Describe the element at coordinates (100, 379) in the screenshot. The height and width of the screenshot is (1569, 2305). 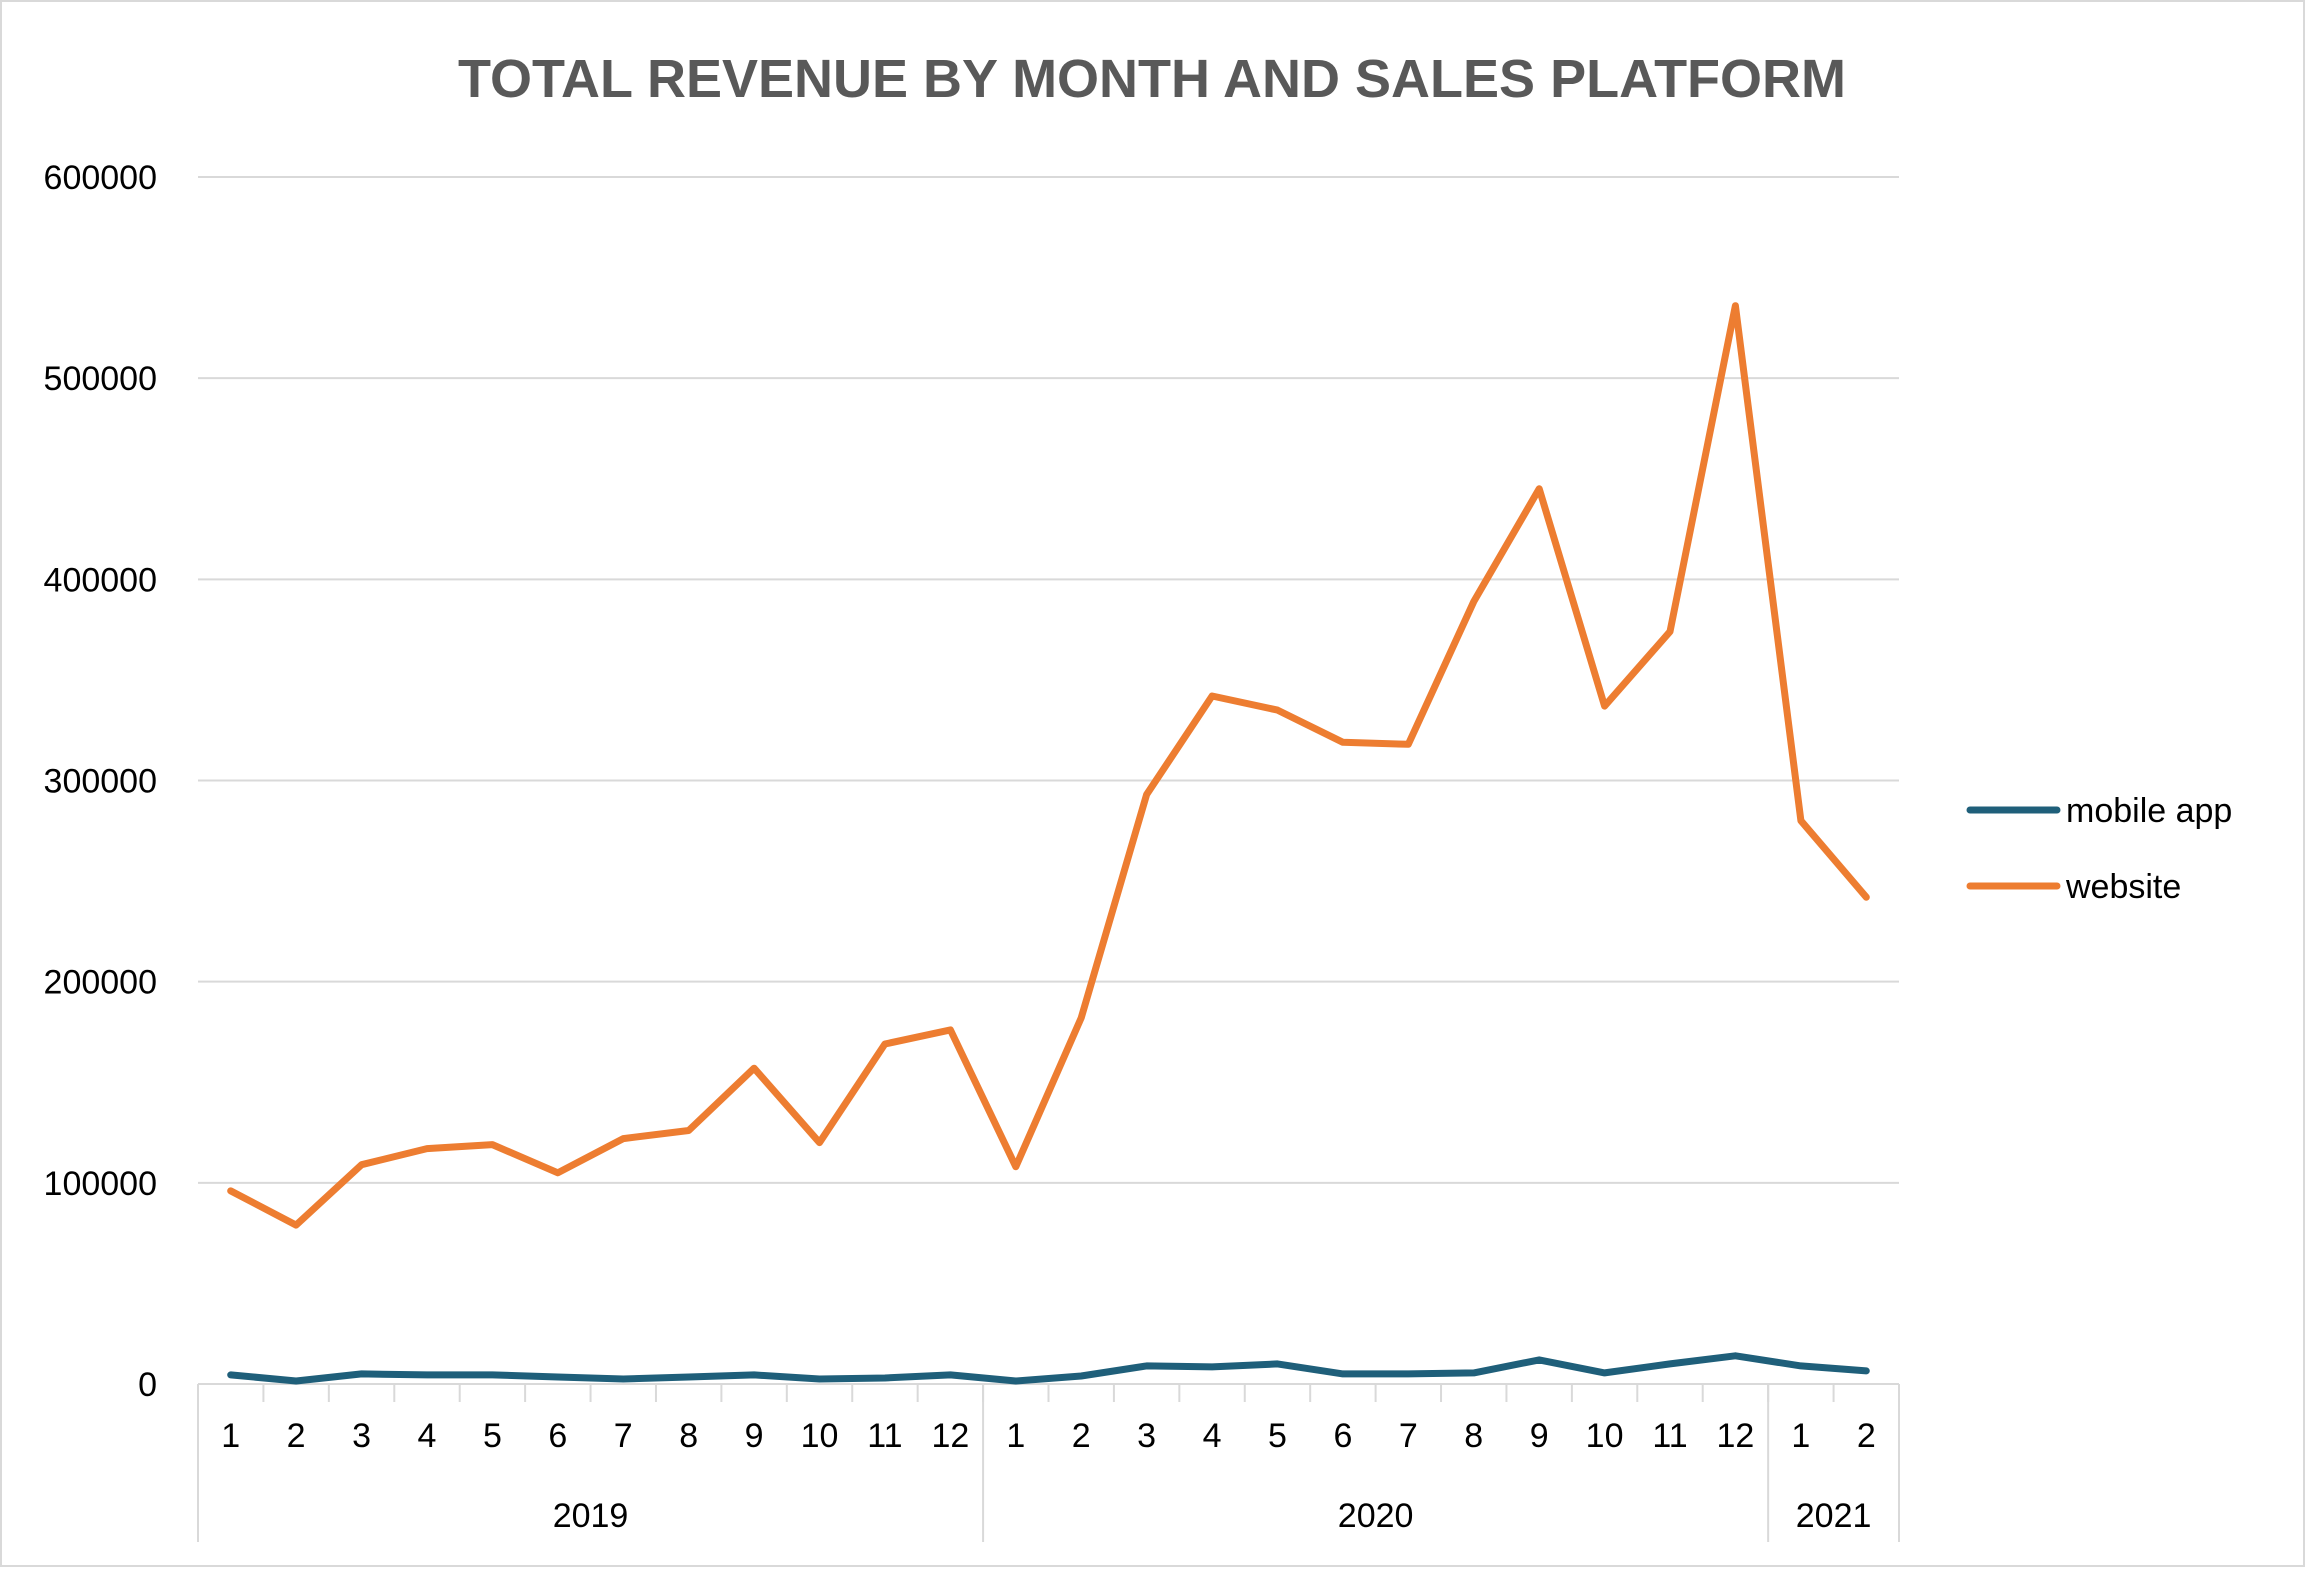
I see `y-tick-label: 500000` at that location.